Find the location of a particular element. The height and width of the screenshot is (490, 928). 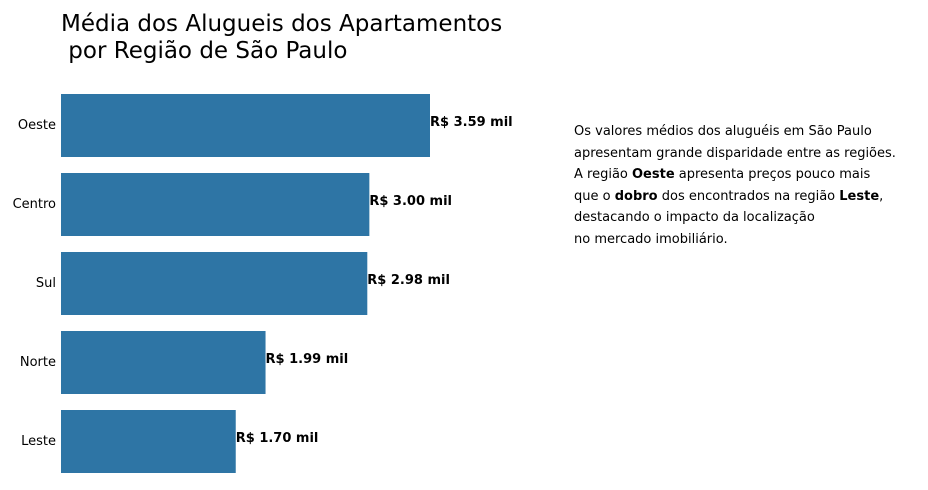

annotation-segment: no mercado imobiliário. is located at coordinates (651, 239).